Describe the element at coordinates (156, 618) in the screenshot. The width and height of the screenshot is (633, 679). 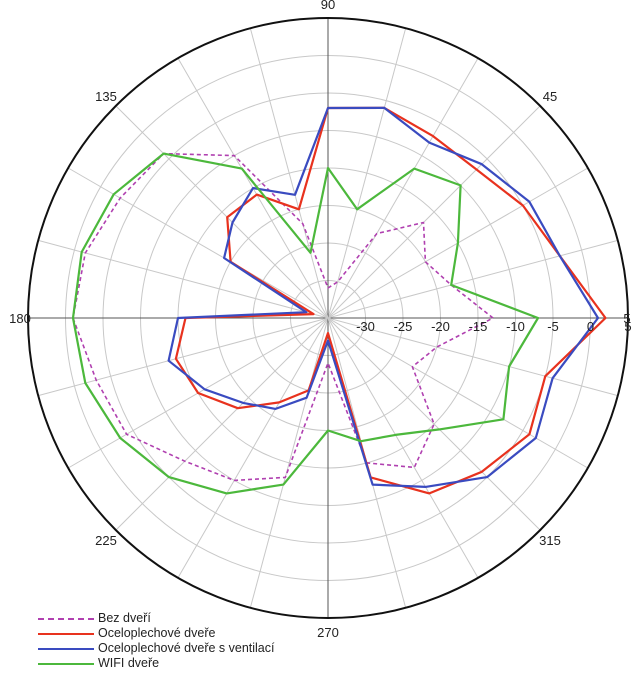
I see `legend-item: Bez dveří` at that location.